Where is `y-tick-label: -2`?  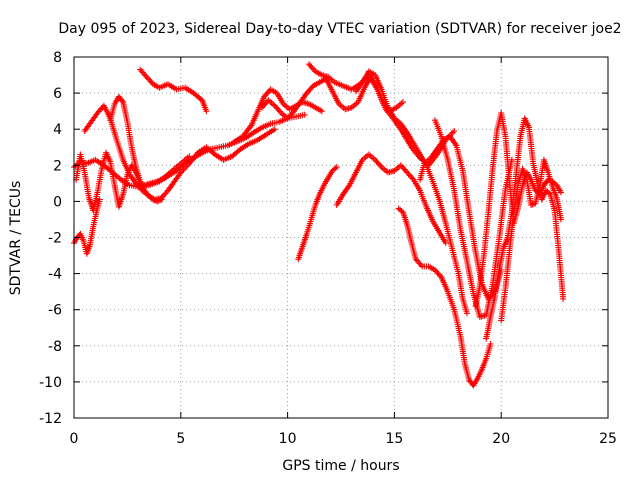 y-tick-label: -2 is located at coordinates (55, 239).